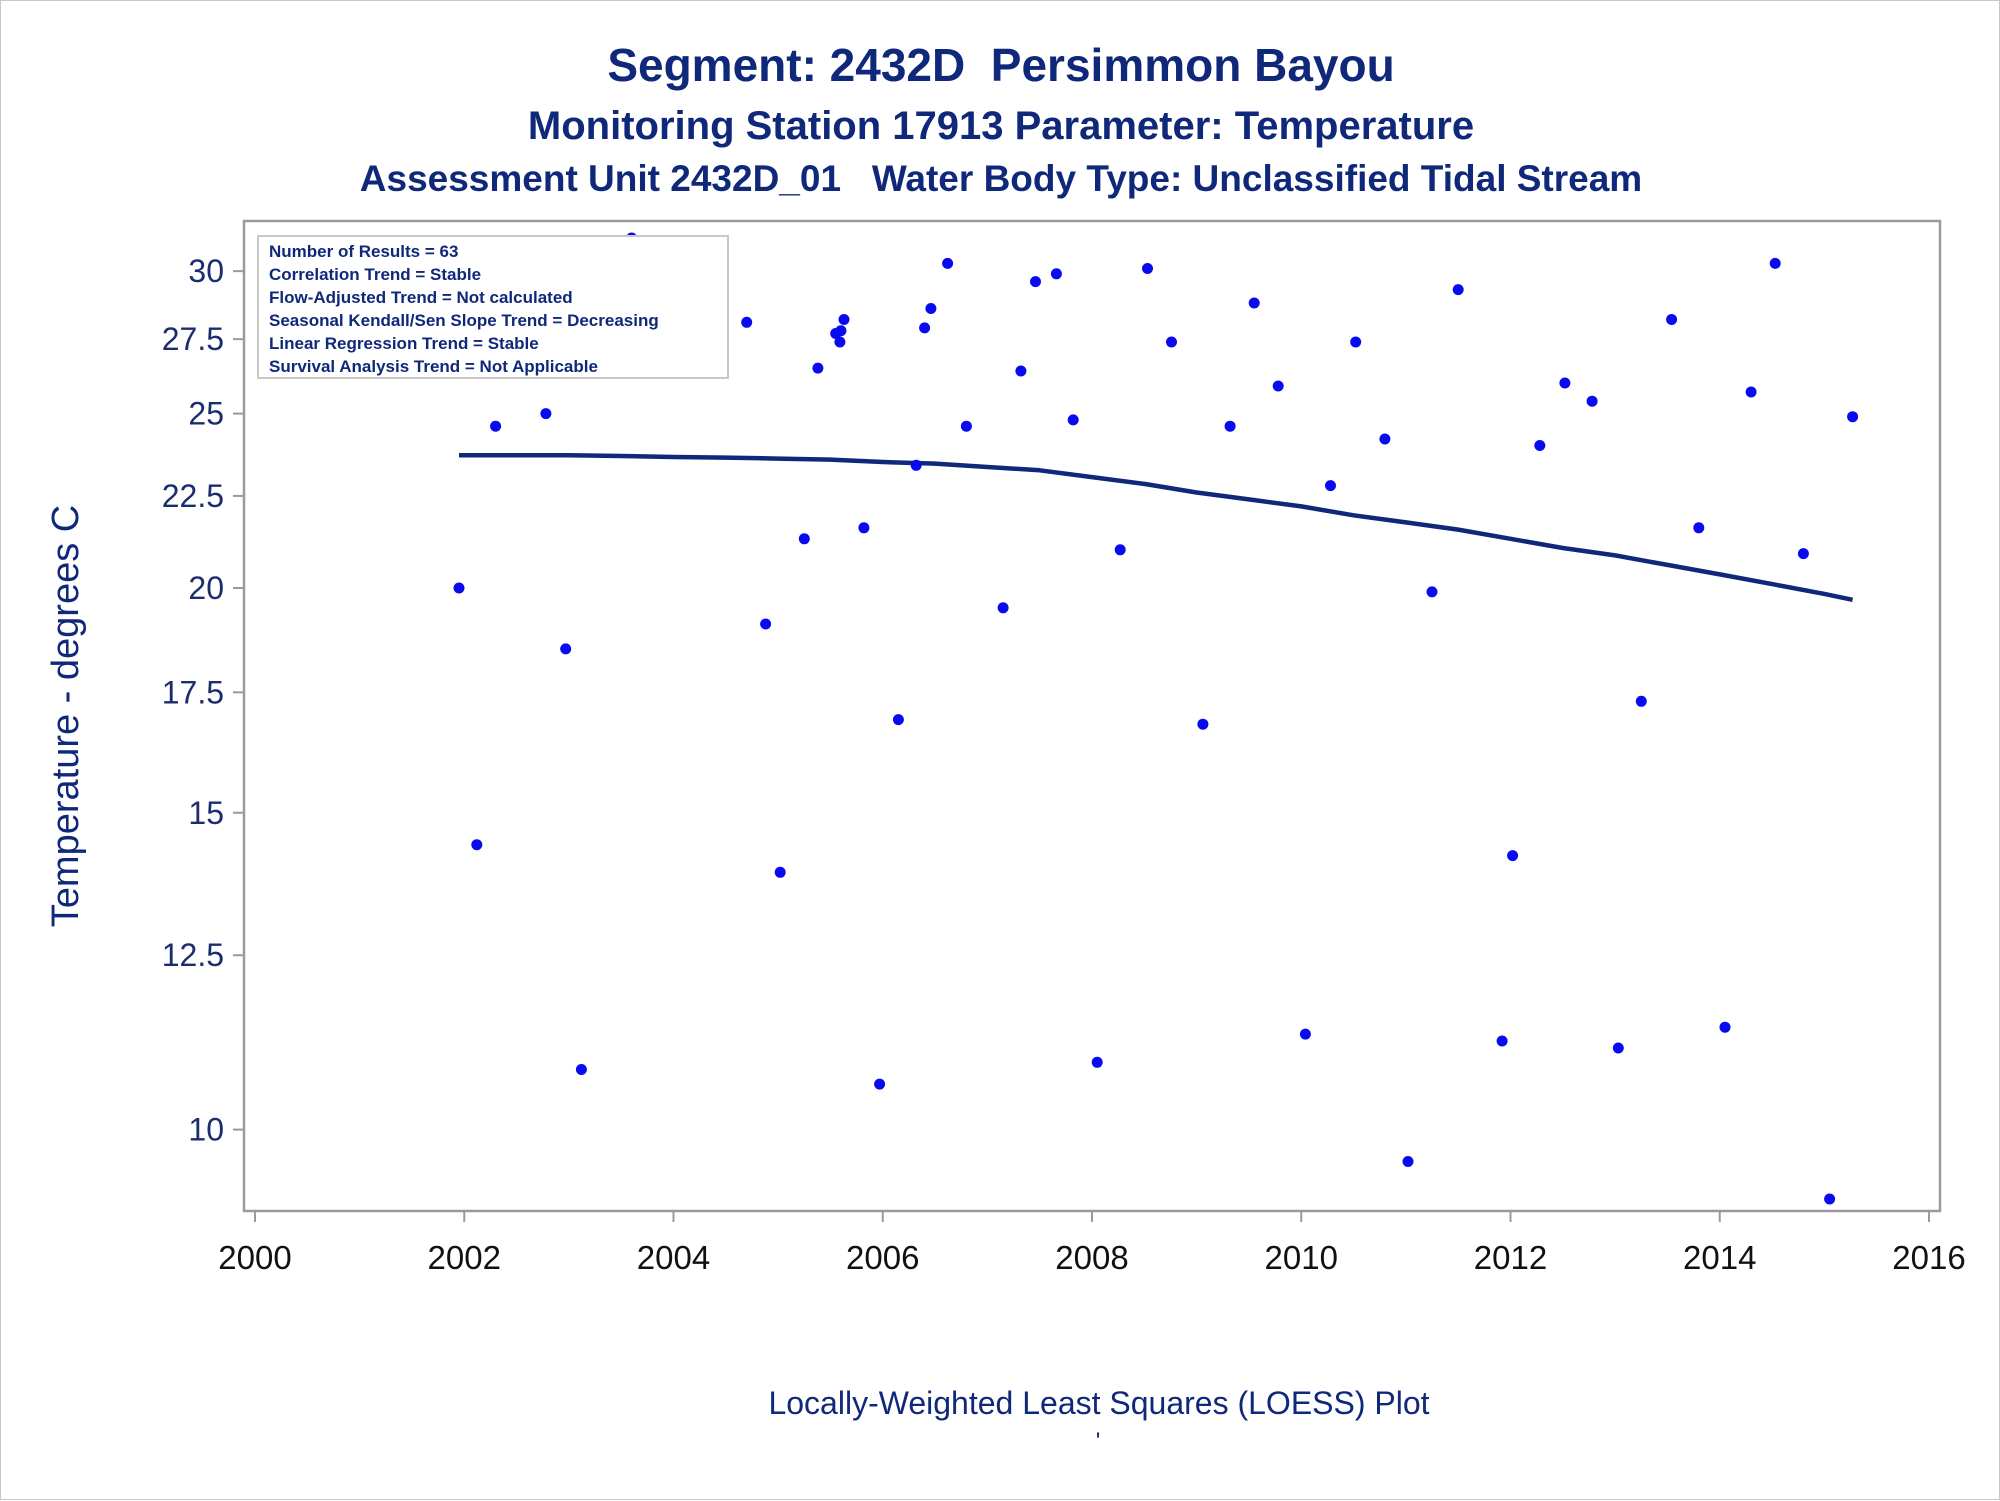  I want to click on stats-line-survival: Survival Analysis Trend = Not Applicable, so click(433, 366).